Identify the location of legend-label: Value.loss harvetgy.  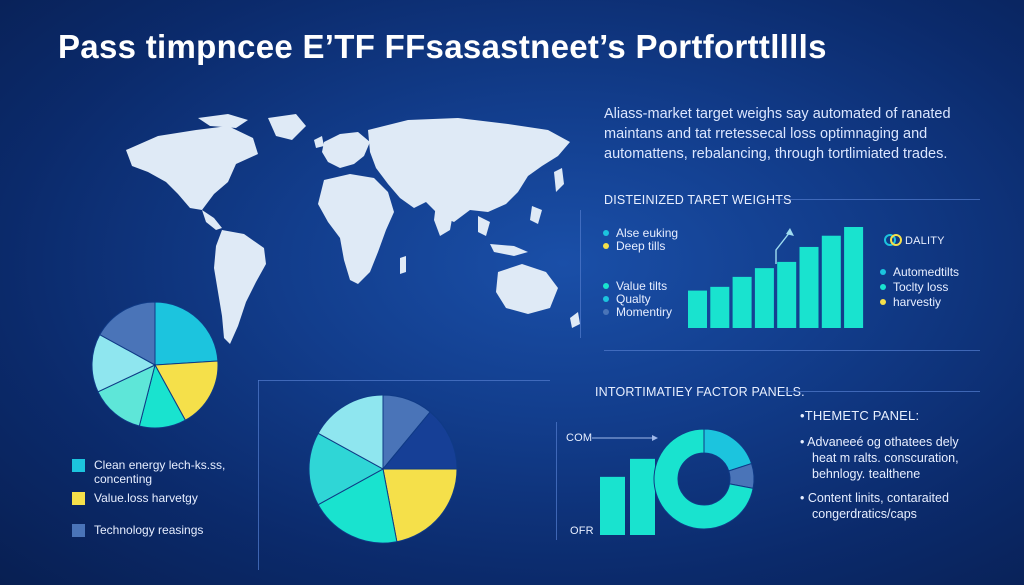
(146, 498).